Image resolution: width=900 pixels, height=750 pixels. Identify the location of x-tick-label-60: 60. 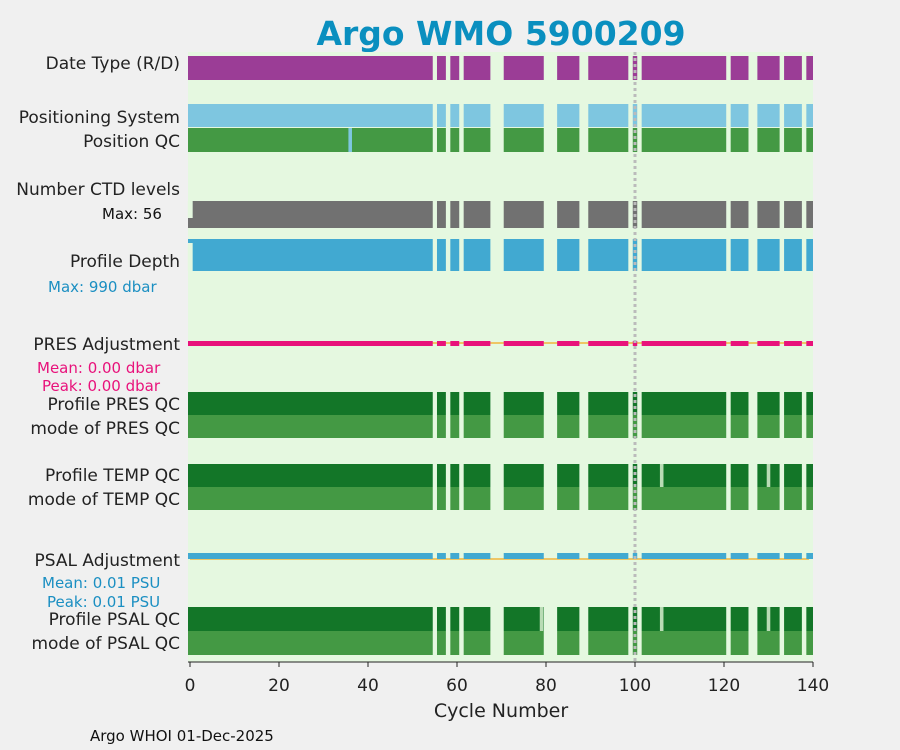
(457, 686).